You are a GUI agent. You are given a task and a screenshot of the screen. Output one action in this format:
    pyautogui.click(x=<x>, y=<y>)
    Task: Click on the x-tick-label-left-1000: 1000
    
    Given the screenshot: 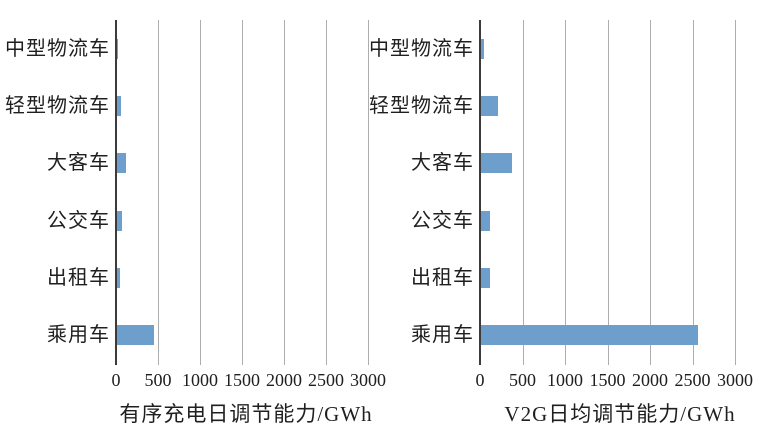 What is the action you would take?
    pyautogui.click(x=200, y=380)
    